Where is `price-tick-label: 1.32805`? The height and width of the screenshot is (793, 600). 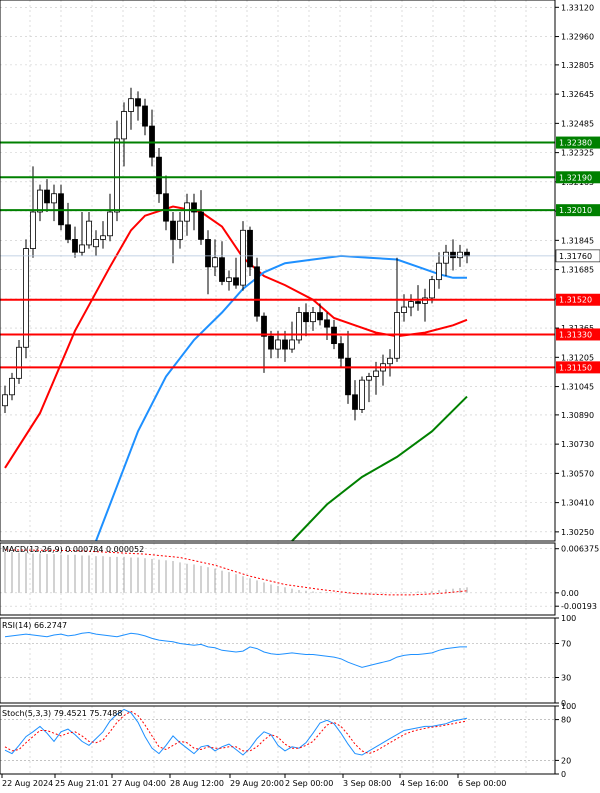
price-tick-label: 1.32805 is located at coordinates (577, 65).